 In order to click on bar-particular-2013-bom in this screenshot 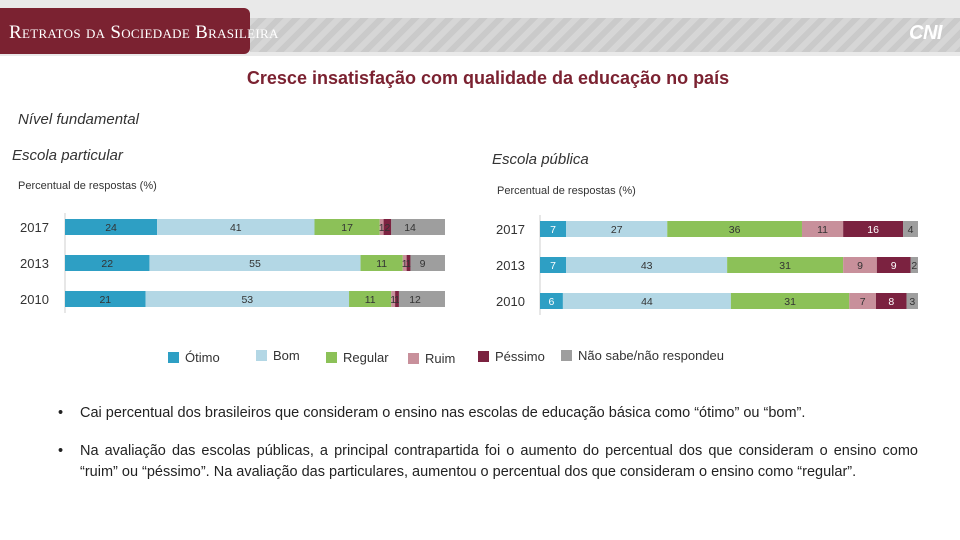, I will do `click(255, 263)`.